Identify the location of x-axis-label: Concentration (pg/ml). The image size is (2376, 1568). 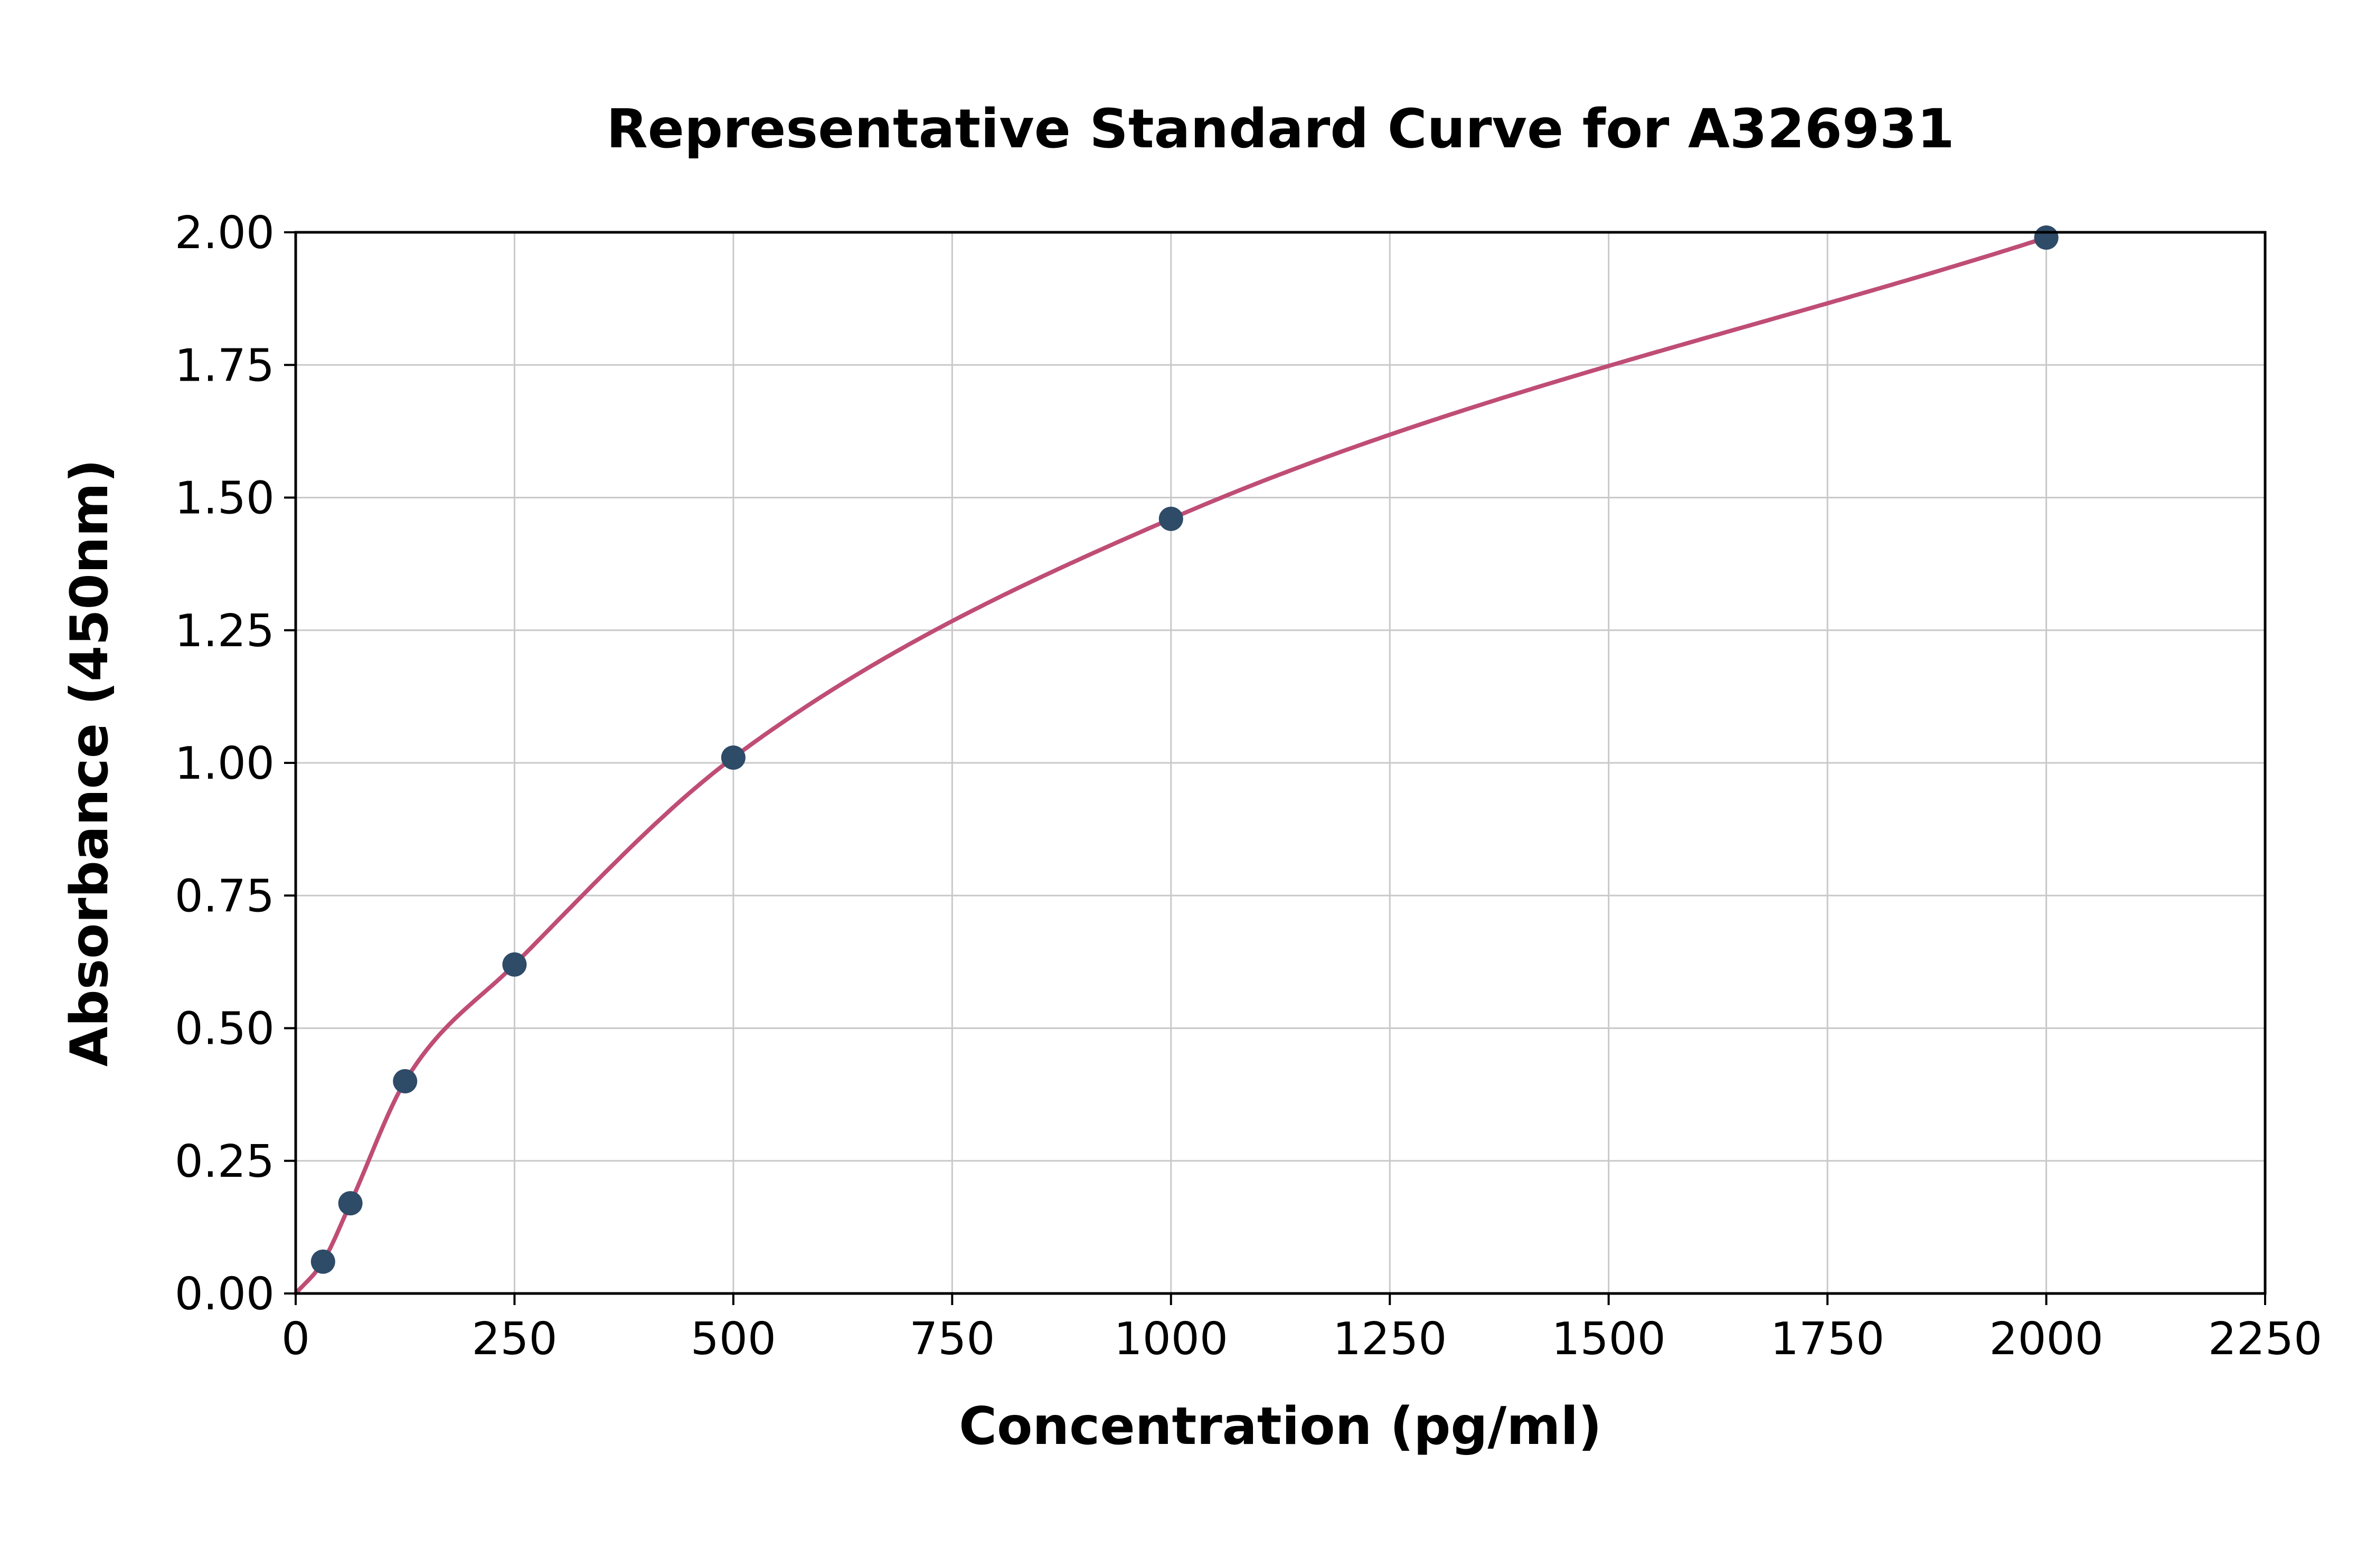
(1280, 1427).